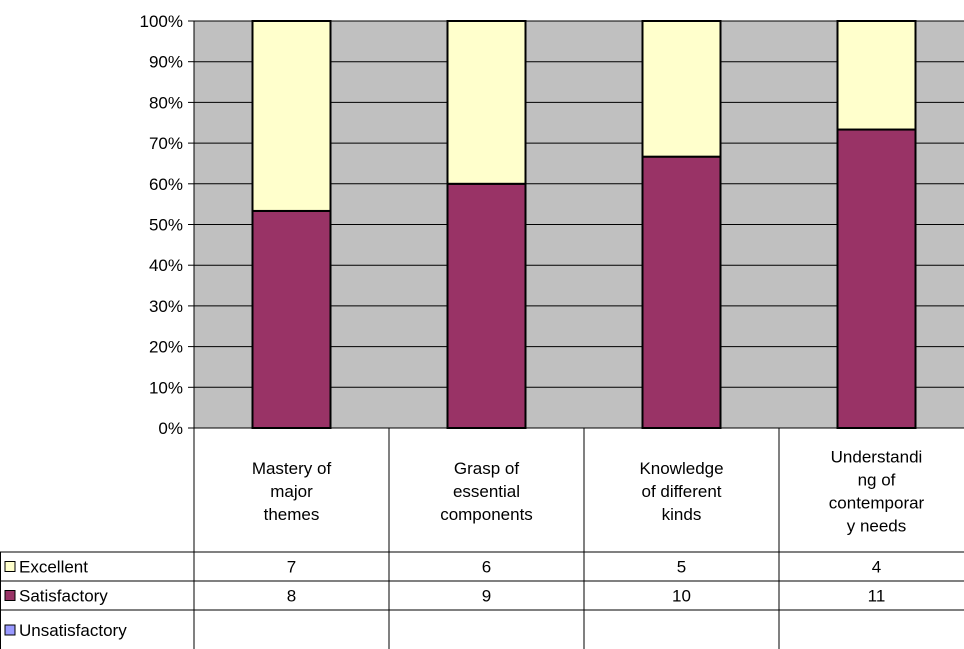 Image resolution: width=964 pixels, height=649 pixels. Describe the element at coordinates (10, 566) in the screenshot. I see `legend-key-excellent` at that location.